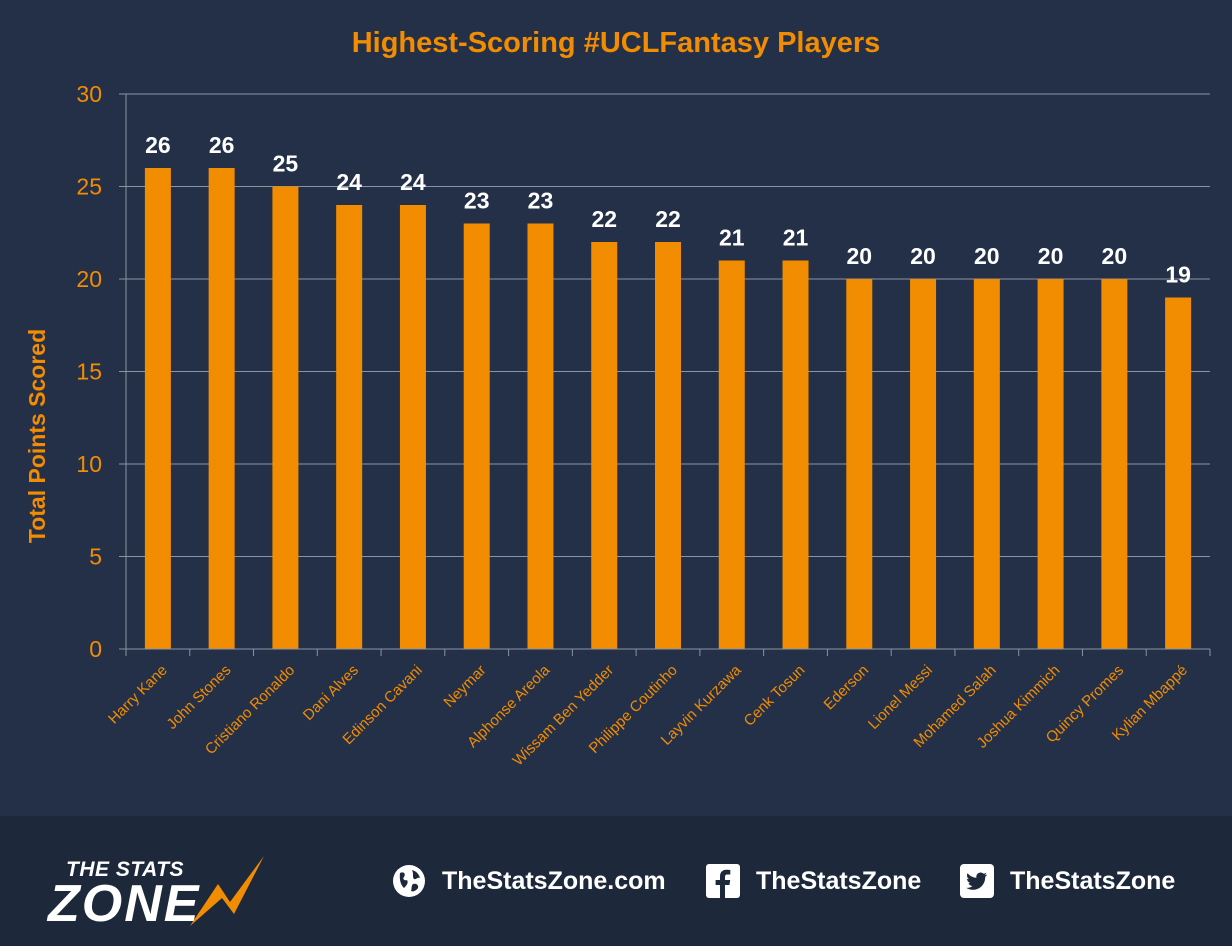 This screenshot has width=1232, height=946. I want to click on website-link: TheStatsZone.com, so click(529, 881).